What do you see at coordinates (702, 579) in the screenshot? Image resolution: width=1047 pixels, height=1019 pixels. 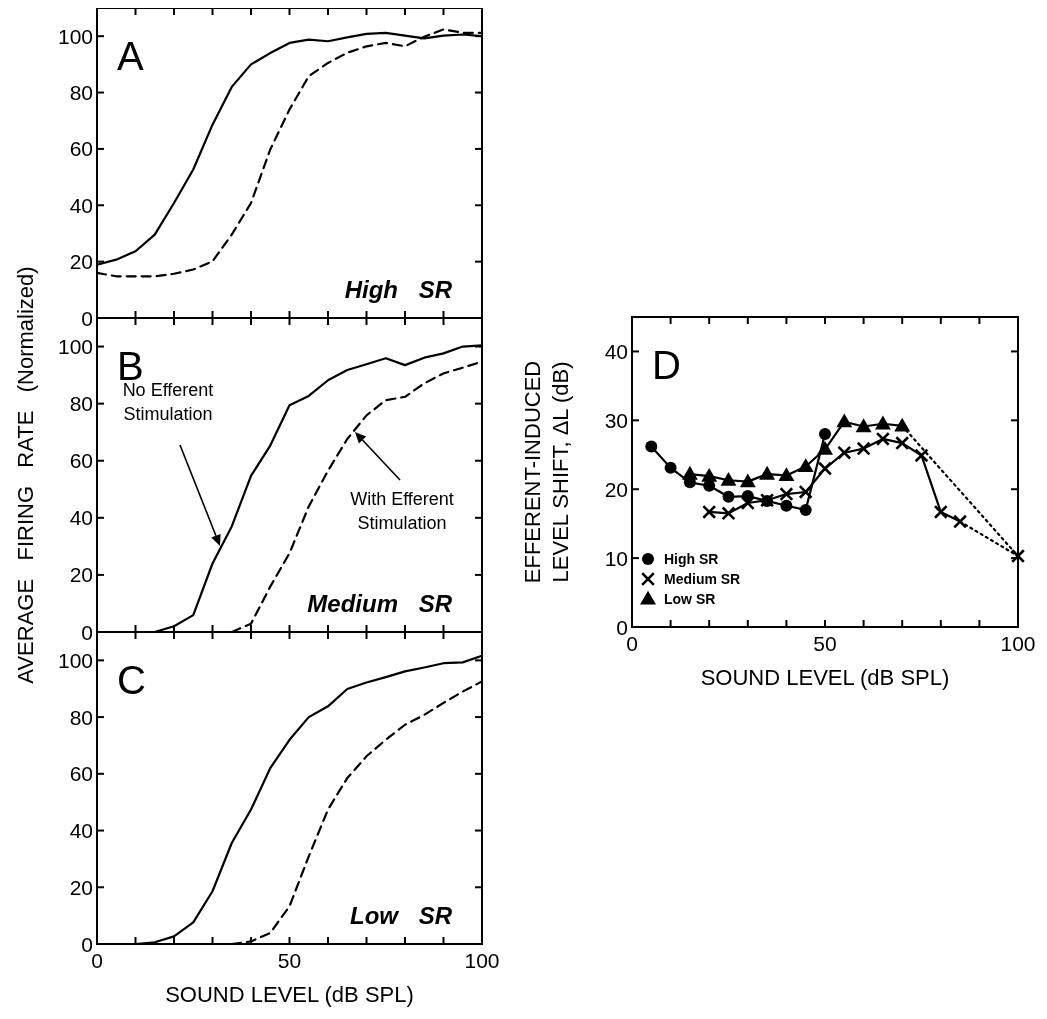 I see `legend-label: Medium SR` at bounding box center [702, 579].